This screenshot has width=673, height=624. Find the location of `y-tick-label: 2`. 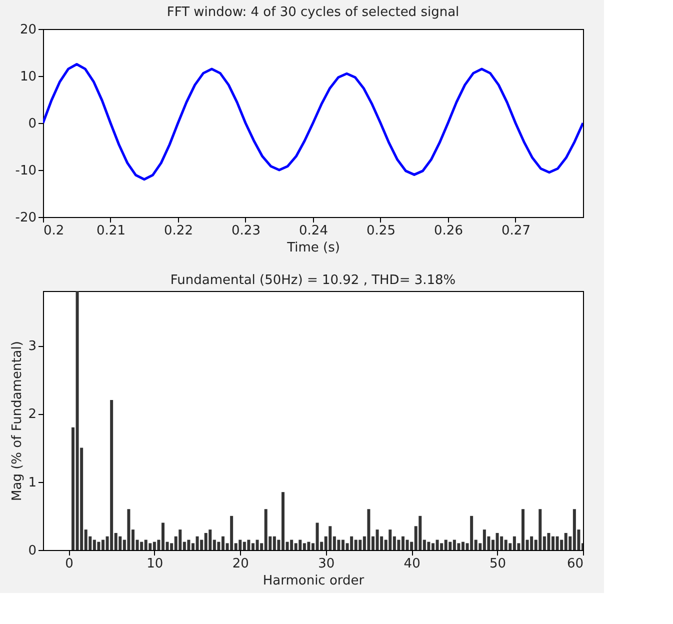

y-tick-label: 2 is located at coordinates (32, 414).